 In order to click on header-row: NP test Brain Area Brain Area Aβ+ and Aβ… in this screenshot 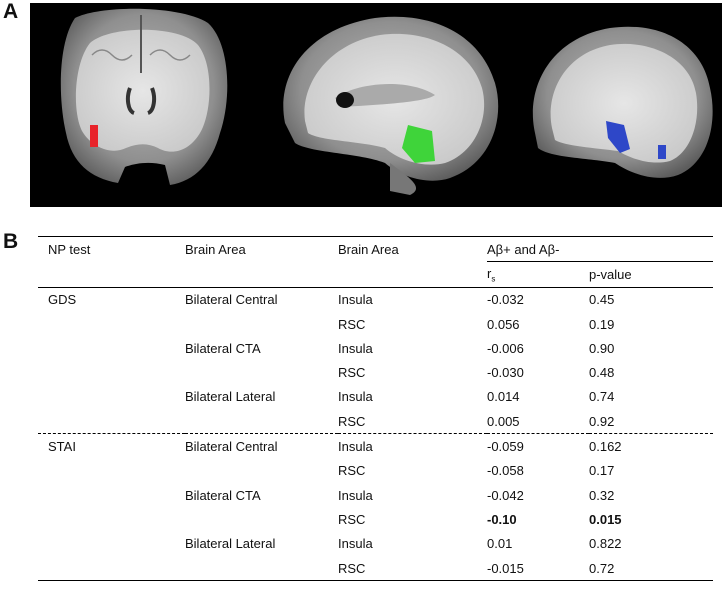, I will do `click(375, 248)`.